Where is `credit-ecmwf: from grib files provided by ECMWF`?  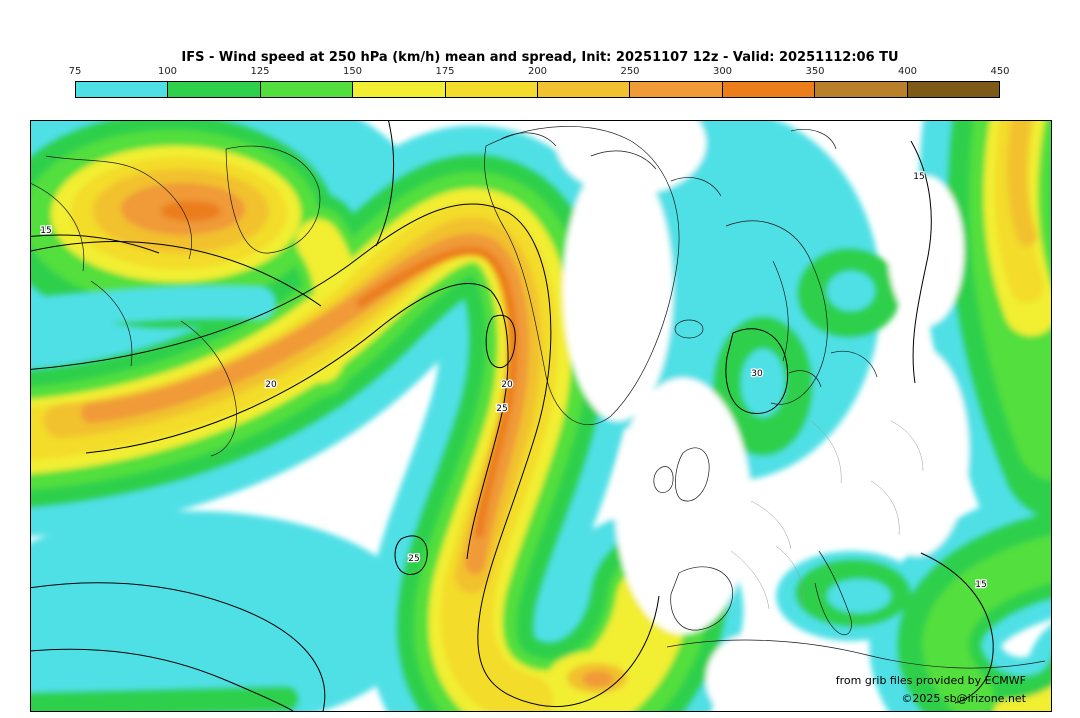 credit-ecmwf: from grib files provided by ECMWF is located at coordinates (930, 680).